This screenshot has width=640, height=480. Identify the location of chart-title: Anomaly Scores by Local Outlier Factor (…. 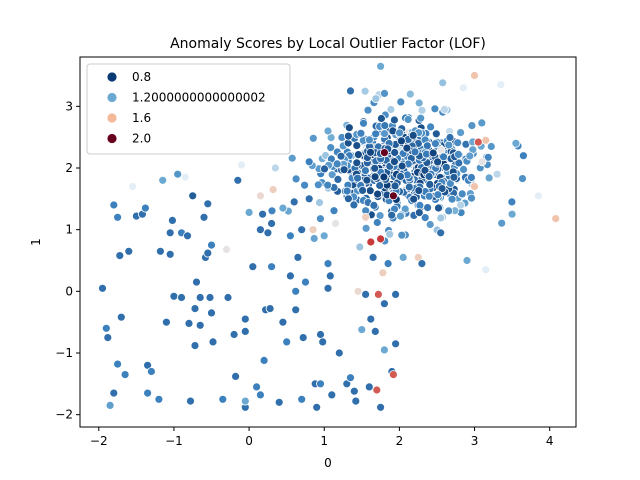
(328, 44).